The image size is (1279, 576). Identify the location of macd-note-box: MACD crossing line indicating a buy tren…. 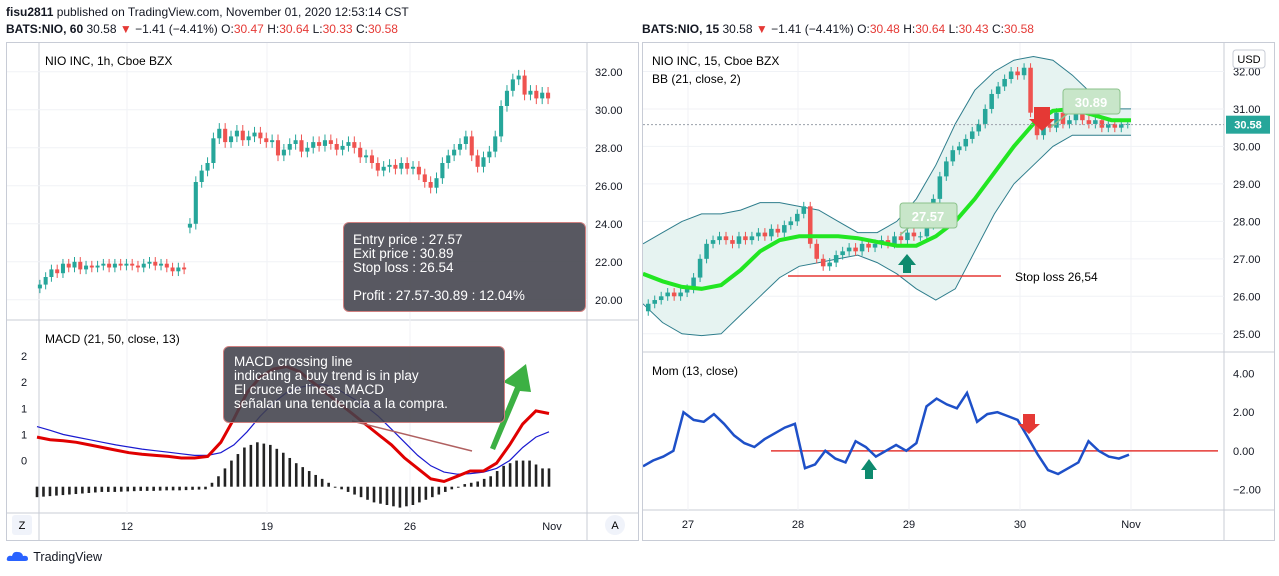
(364, 384).